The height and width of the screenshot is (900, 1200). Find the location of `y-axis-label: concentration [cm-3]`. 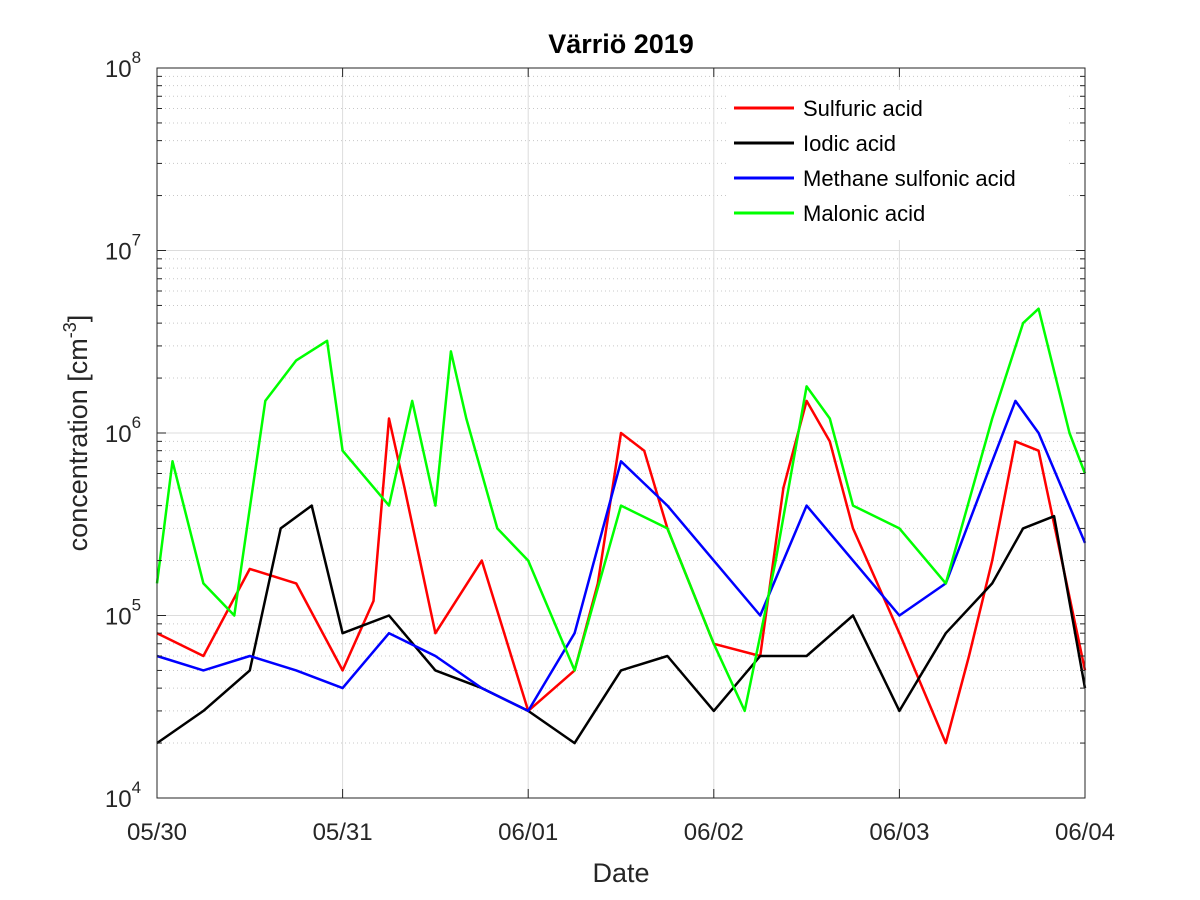

y-axis-label: concentration [cm-3] is located at coordinates (76, 433).